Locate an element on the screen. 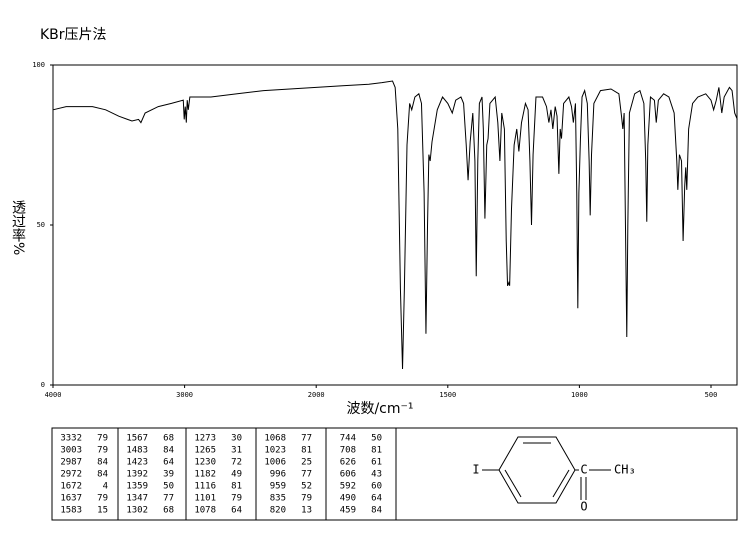 The image size is (746, 539). peak-wavenumber: 3003 is located at coordinates (71, 451).